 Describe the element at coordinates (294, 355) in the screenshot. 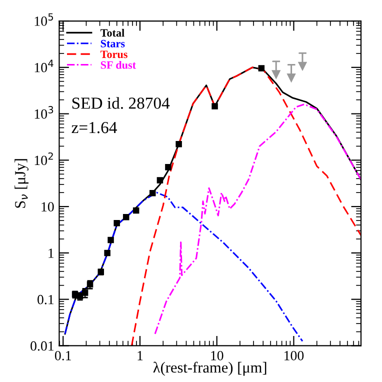

I see `x-tick-label: 100` at that location.